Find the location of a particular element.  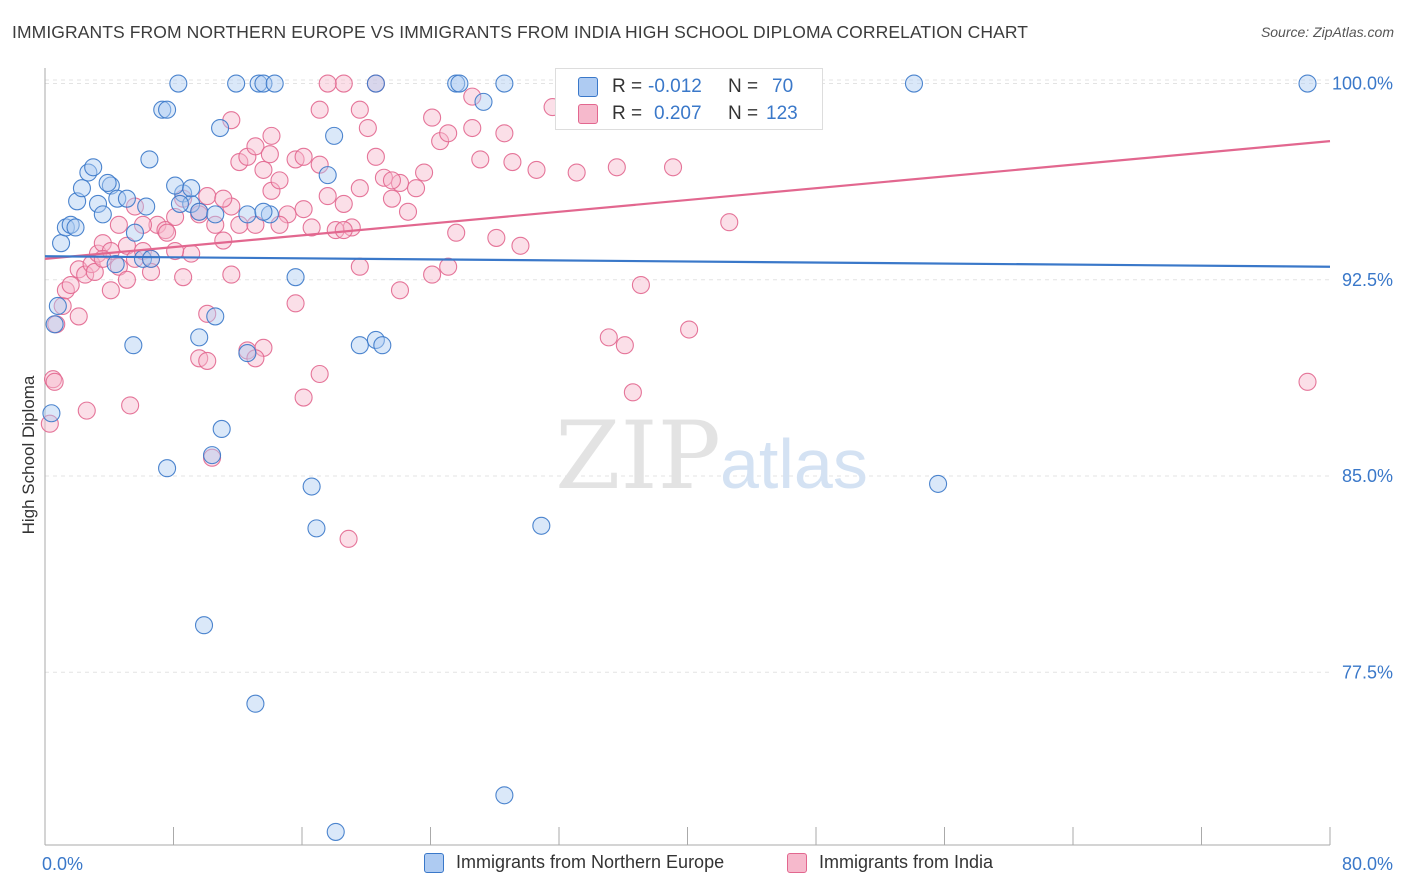

stats-swatch-pink is located at coordinates (588, 114).